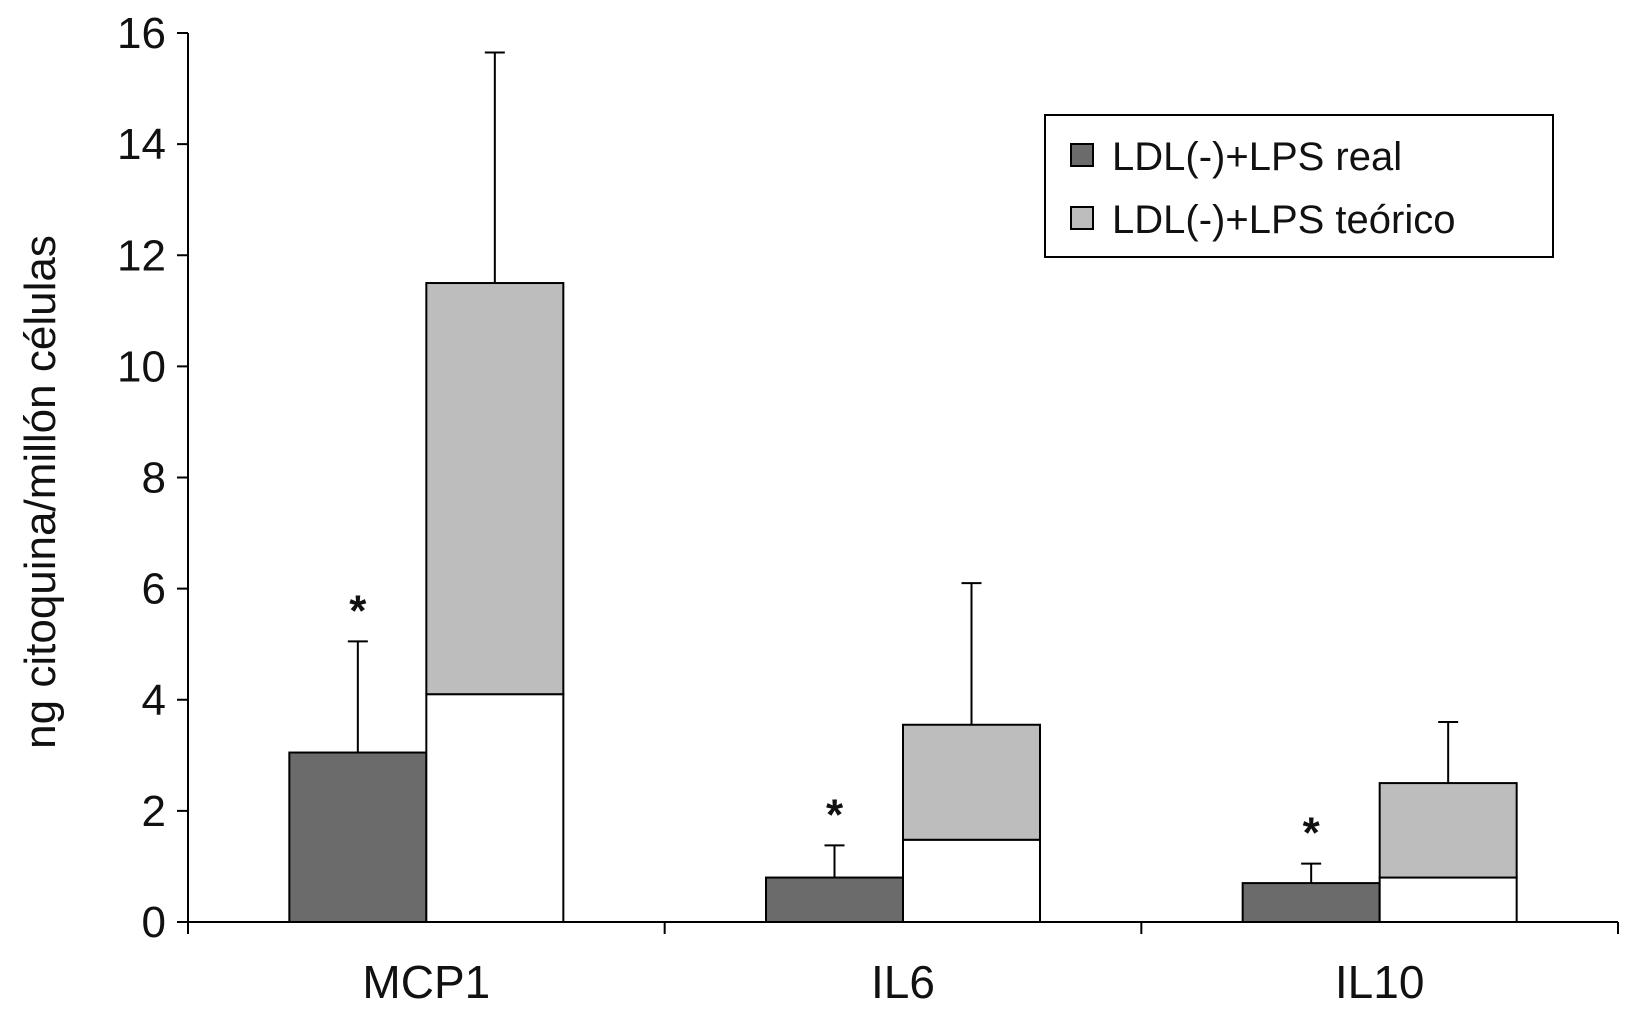 The image size is (1625, 1015). I want to click on legend-label-teorico: LDL(-)+LPS teórico, so click(1283, 220).